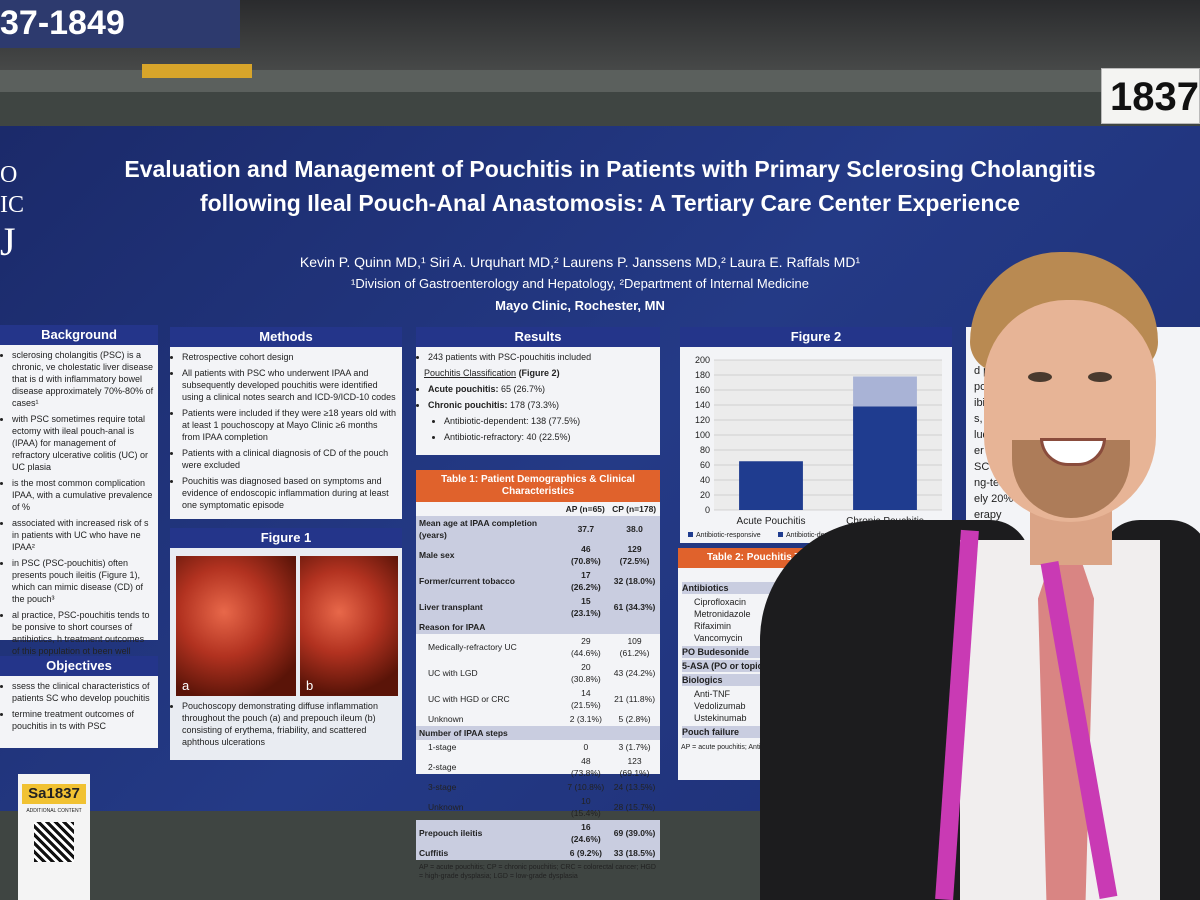 The height and width of the screenshot is (900, 1200). What do you see at coordinates (600, 81) in the screenshot?
I see `board-rail` at bounding box center [600, 81].